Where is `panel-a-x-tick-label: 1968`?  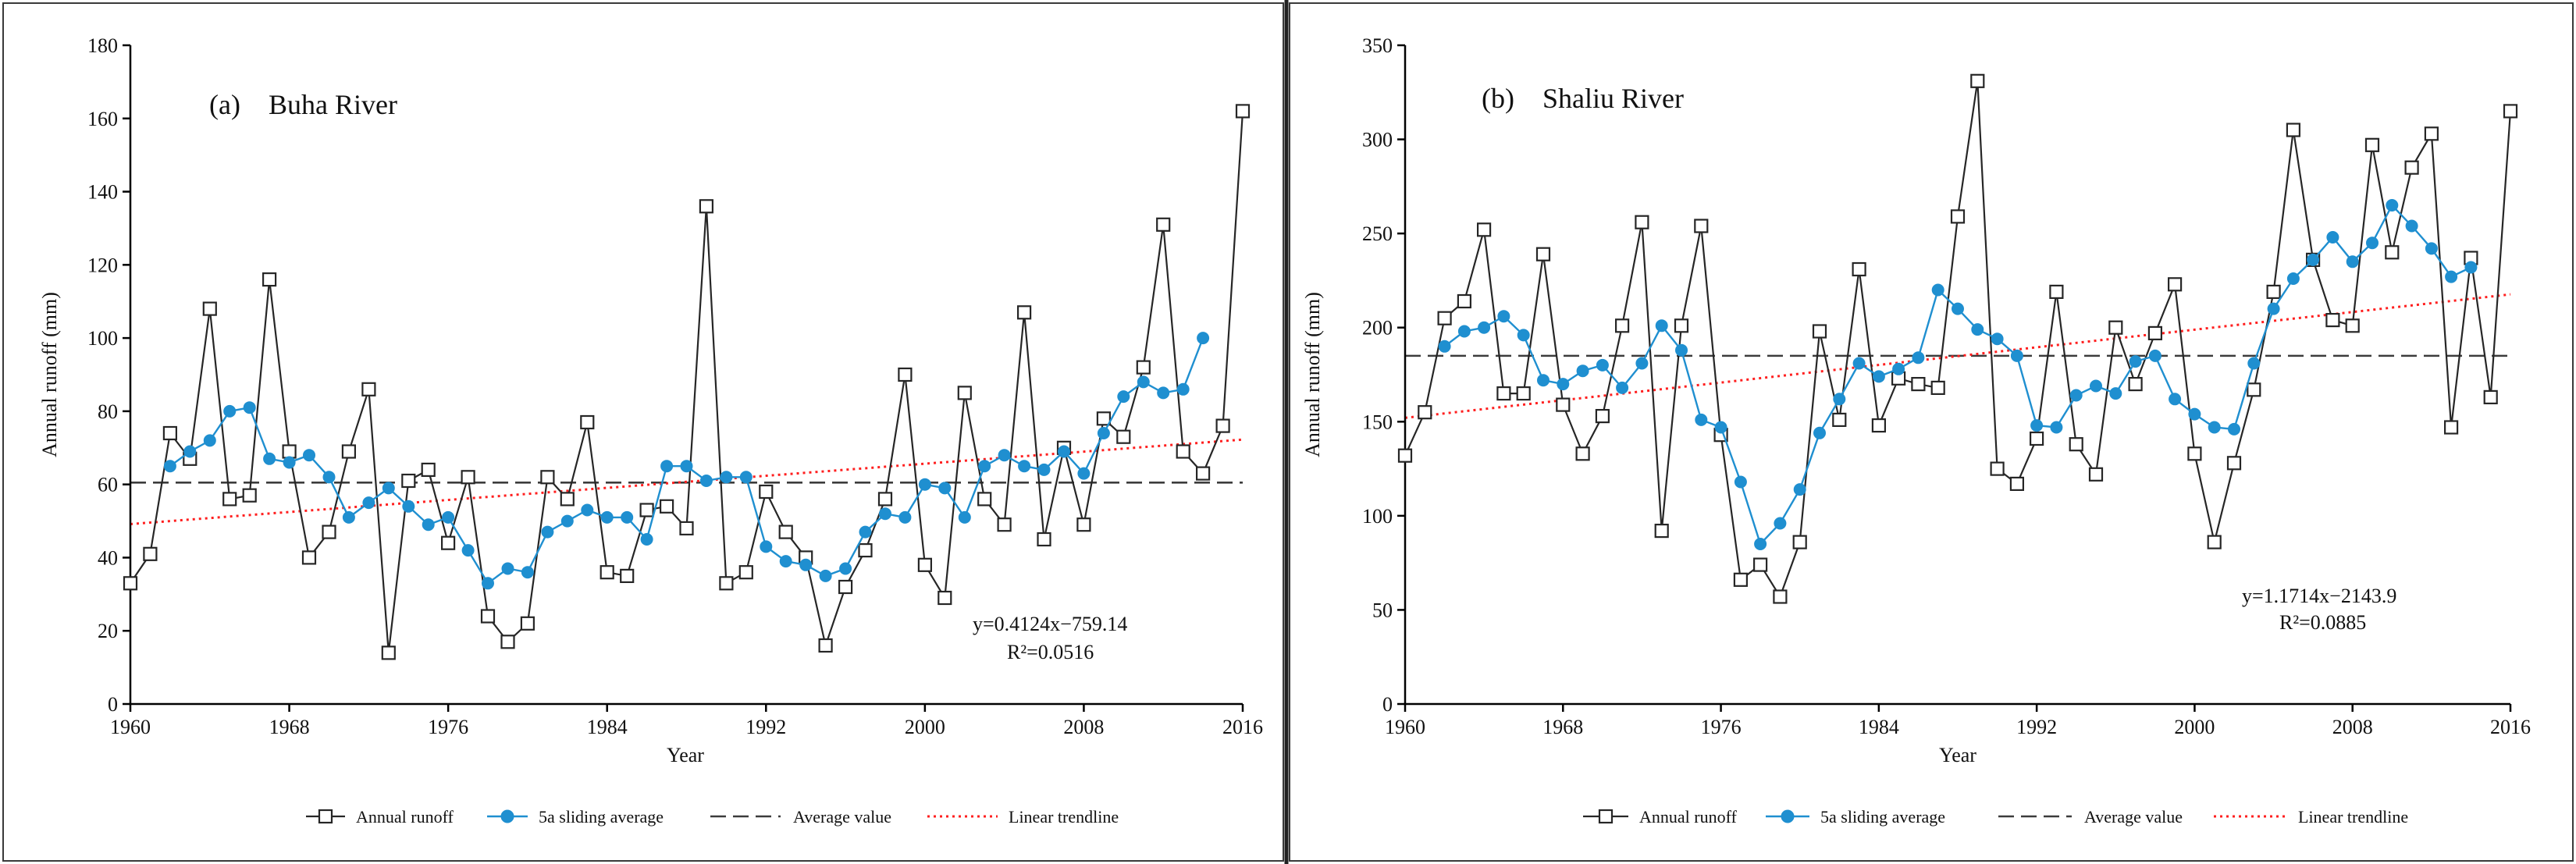 panel-a-x-tick-label: 1968 is located at coordinates (289, 727).